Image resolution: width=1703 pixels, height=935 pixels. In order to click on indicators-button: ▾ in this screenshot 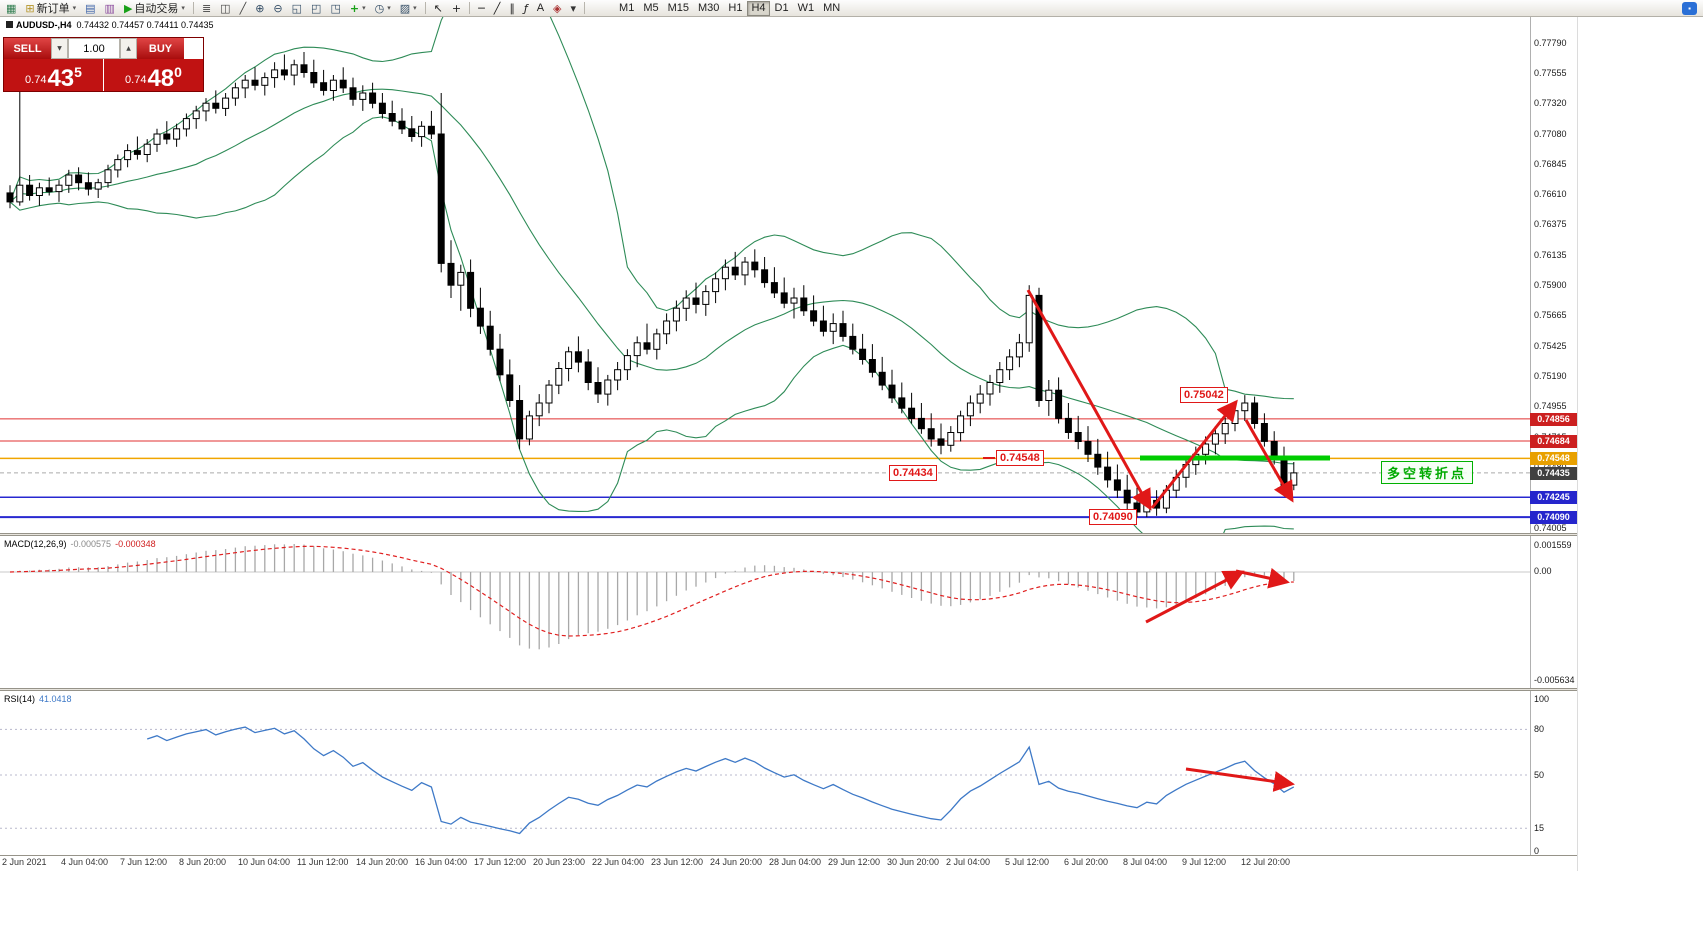, I will do `click(358, 8)`.